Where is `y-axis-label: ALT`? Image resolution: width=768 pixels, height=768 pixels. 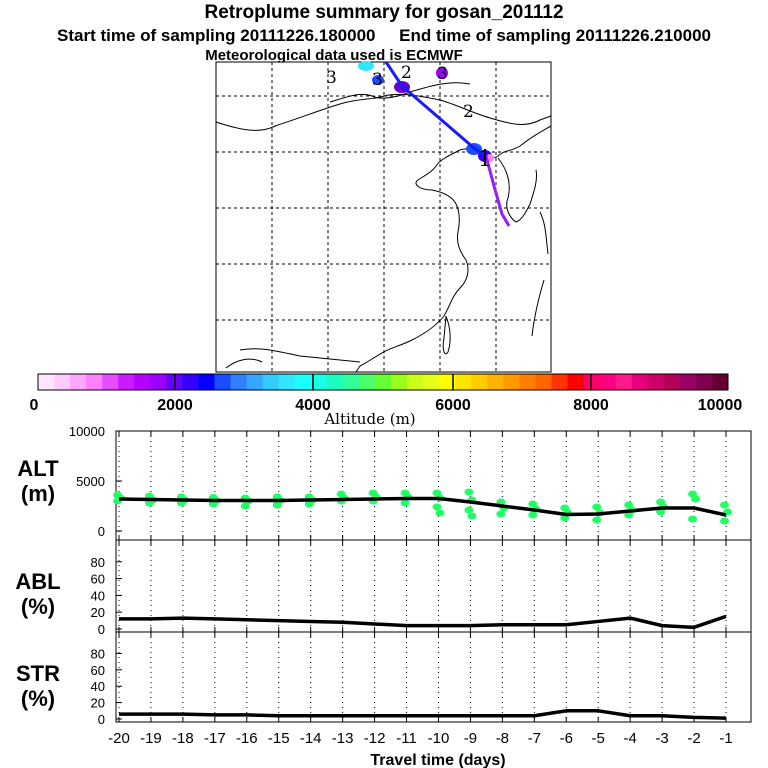 y-axis-label: ALT is located at coordinates (38, 468).